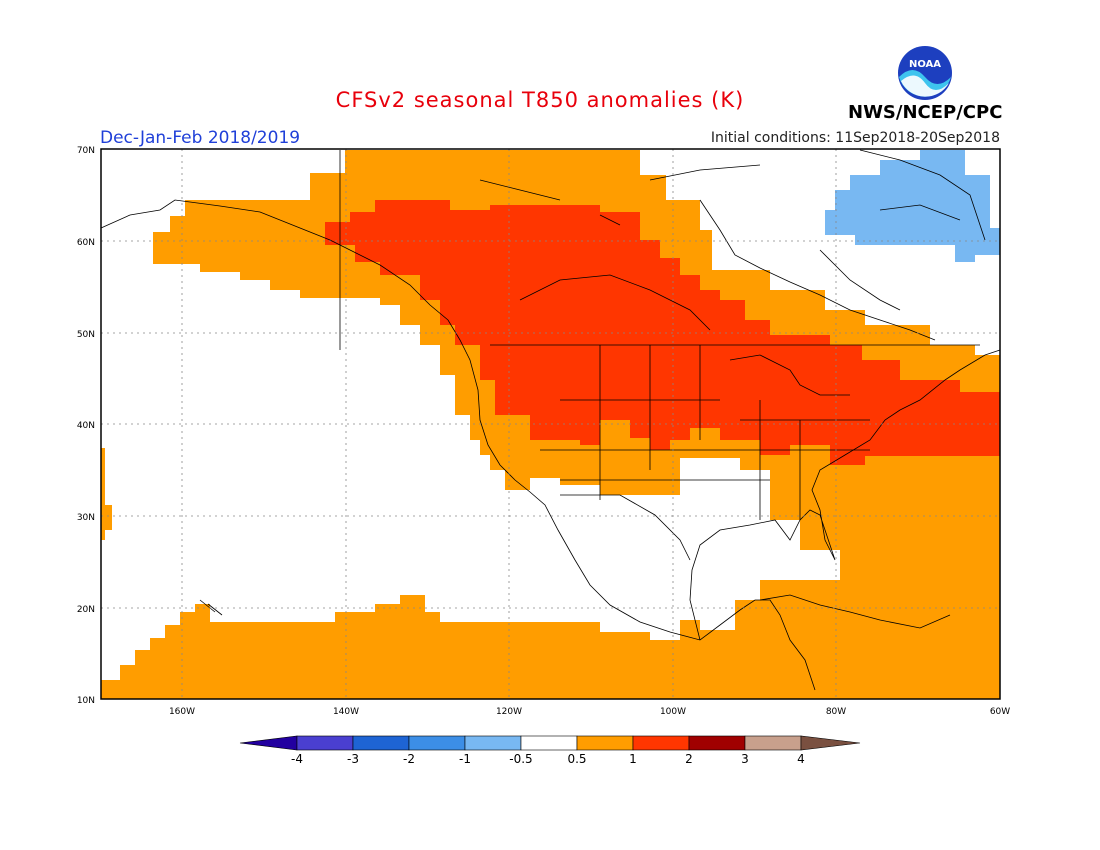  Describe the element at coordinates (346, 712) in the screenshot. I see `lon-label: 140W` at that location.